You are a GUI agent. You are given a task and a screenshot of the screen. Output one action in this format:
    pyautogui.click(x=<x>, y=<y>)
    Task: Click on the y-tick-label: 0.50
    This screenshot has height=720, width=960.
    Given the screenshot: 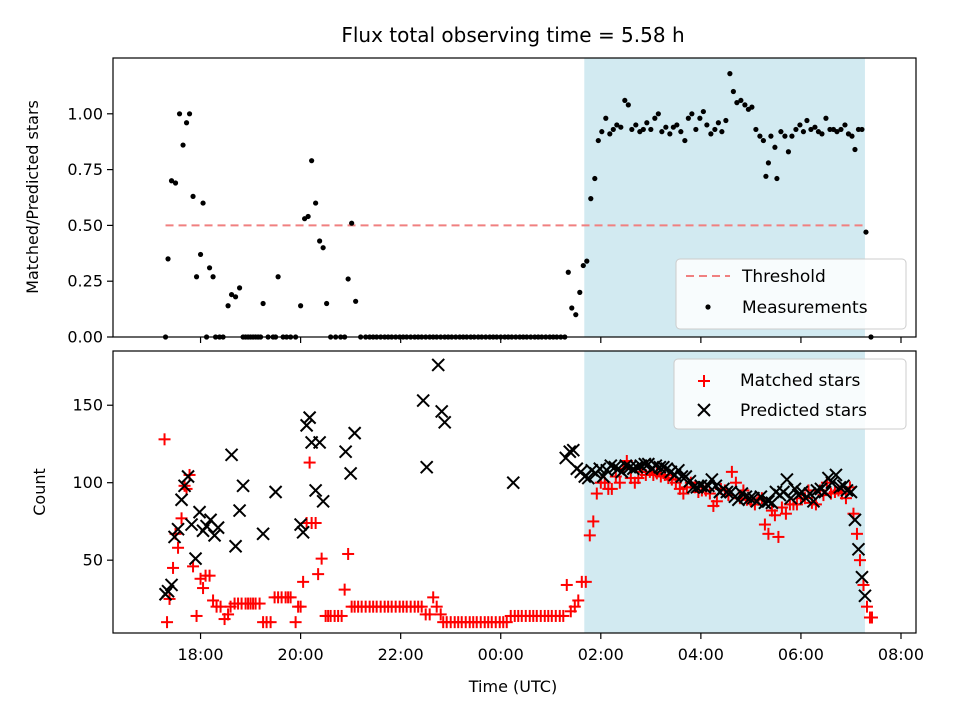 What is the action you would take?
    pyautogui.click(x=85, y=225)
    